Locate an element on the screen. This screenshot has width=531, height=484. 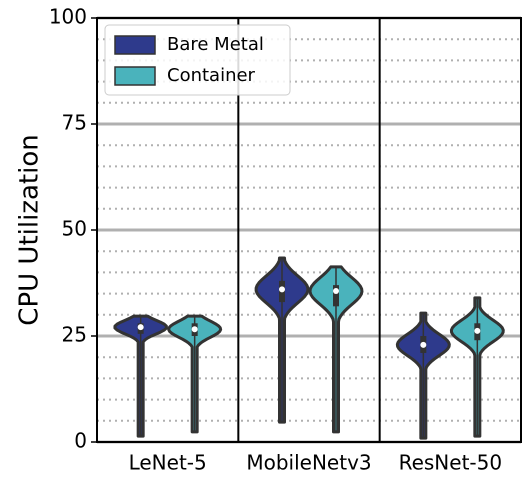
y-tick-label: 25 is located at coordinates (74, 335).